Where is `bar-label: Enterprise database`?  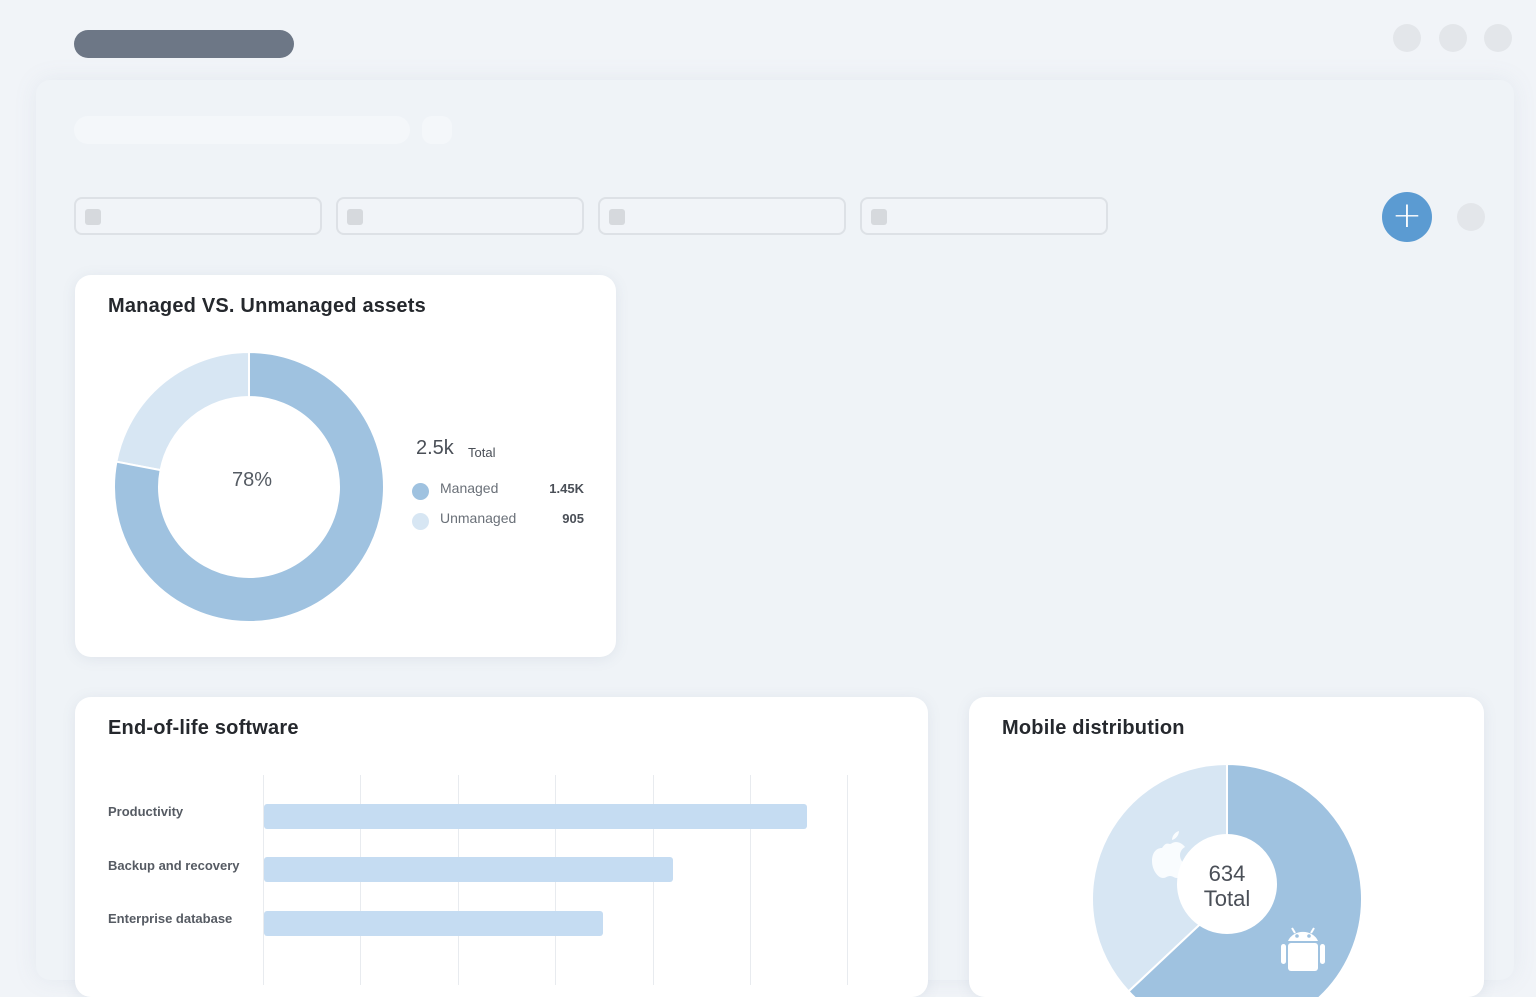
bar-label: Enterprise database is located at coordinates (170, 918).